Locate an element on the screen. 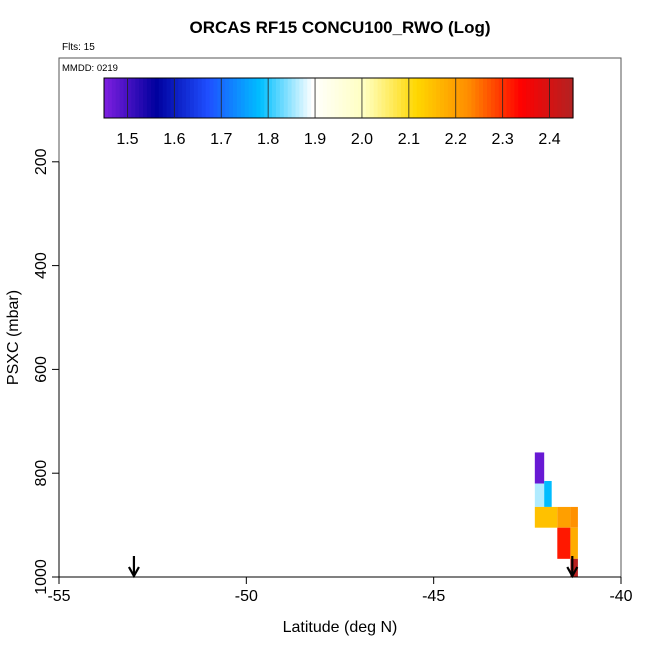 Image resolution: width=650 pixels, height=650 pixels. colorbar-tick-label: 1.7 is located at coordinates (221, 139).